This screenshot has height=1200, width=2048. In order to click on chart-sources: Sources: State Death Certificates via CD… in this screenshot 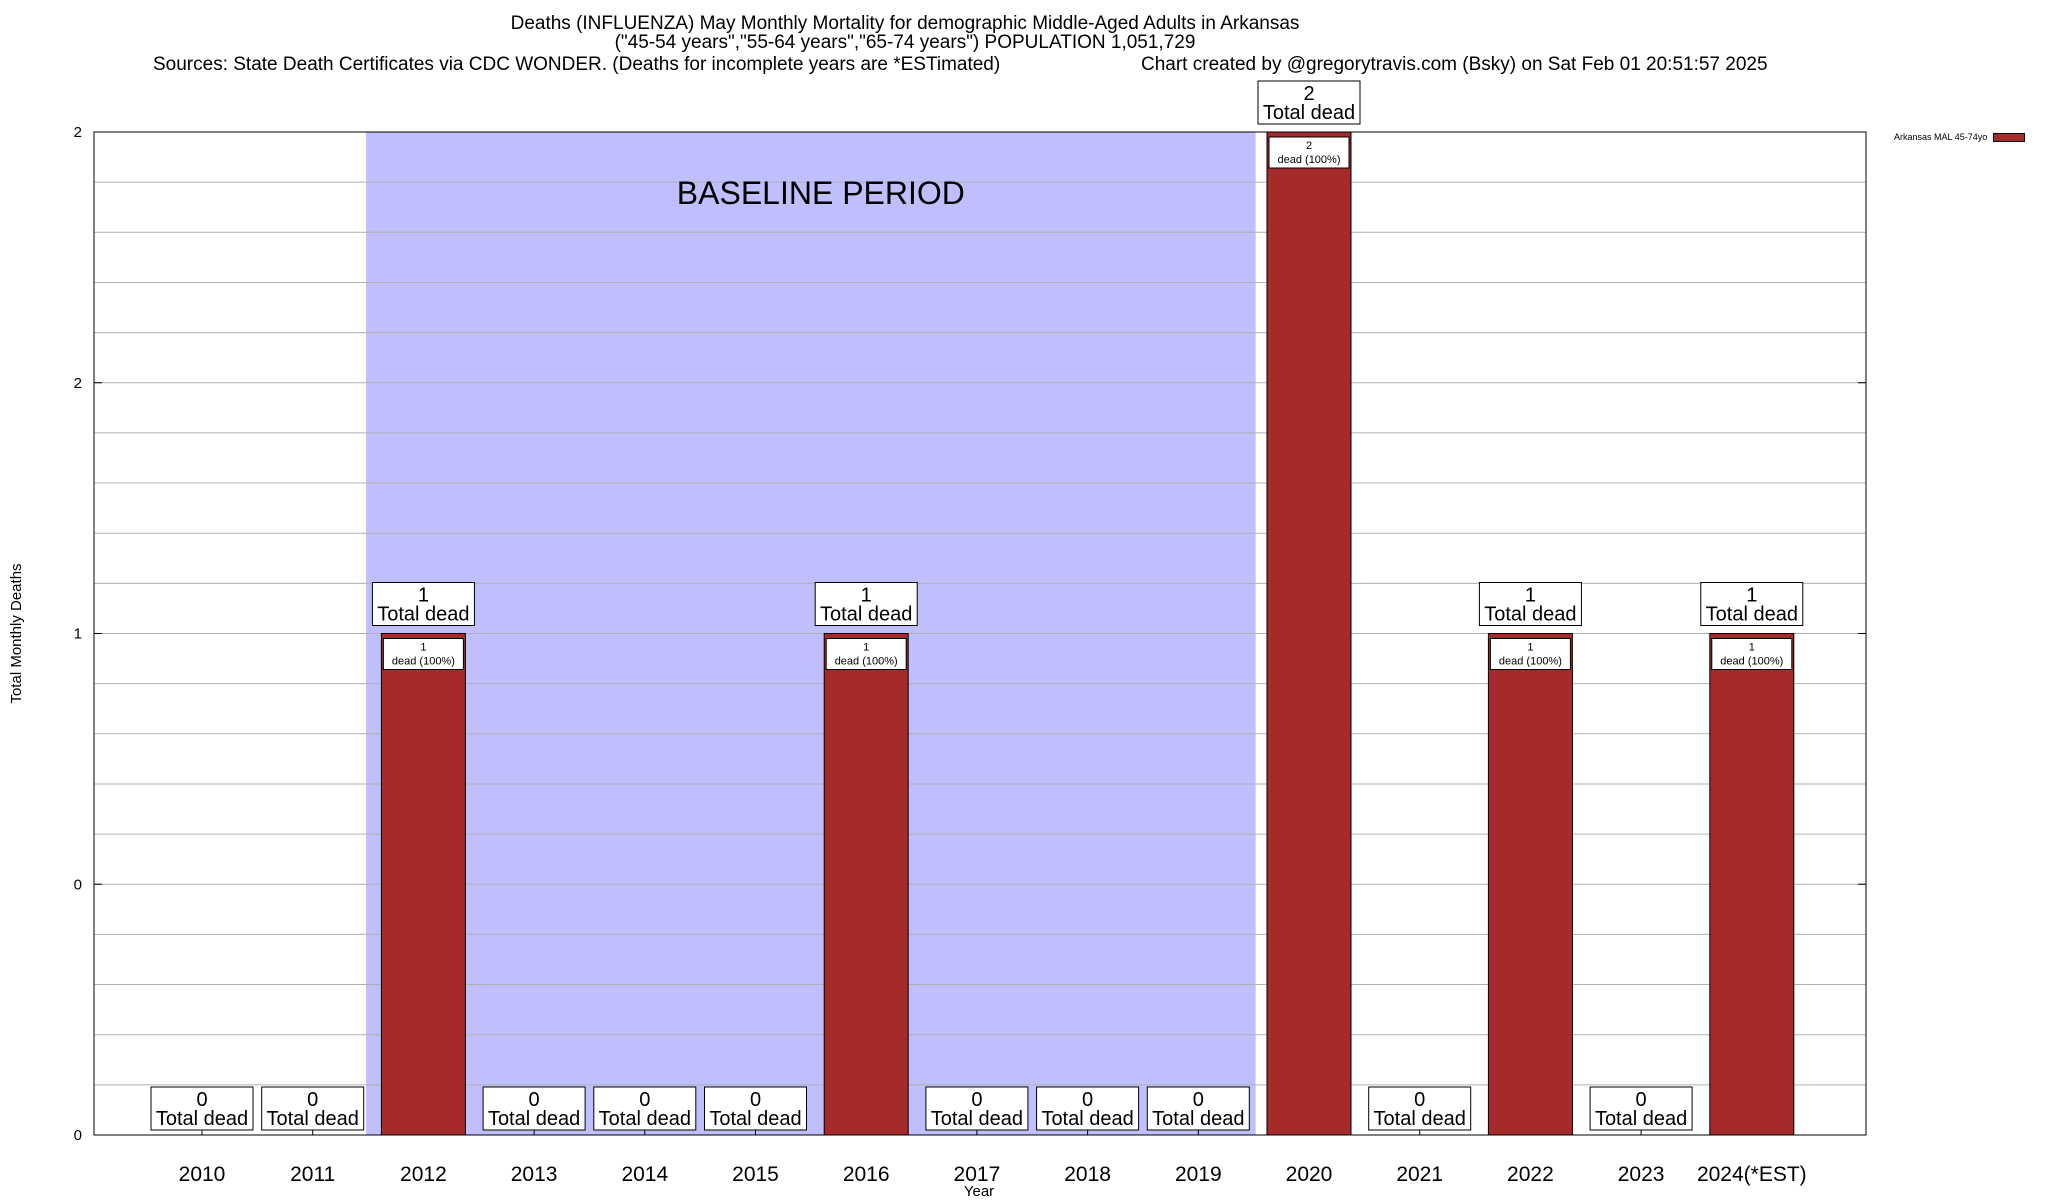, I will do `click(577, 64)`.